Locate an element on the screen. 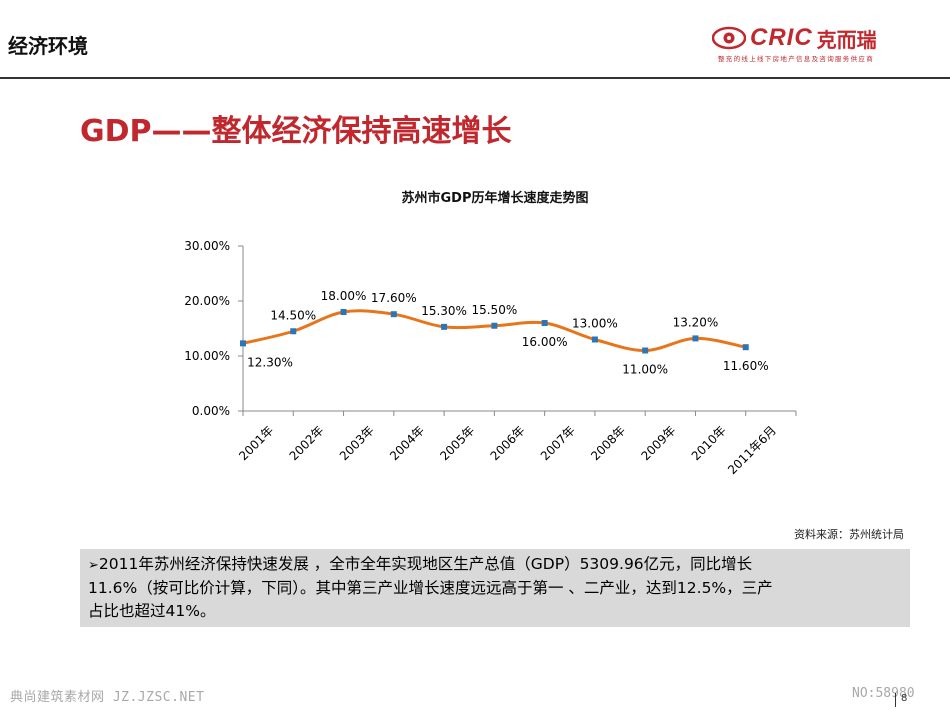  x-tick-label: 2001年 is located at coordinates (256, 443).